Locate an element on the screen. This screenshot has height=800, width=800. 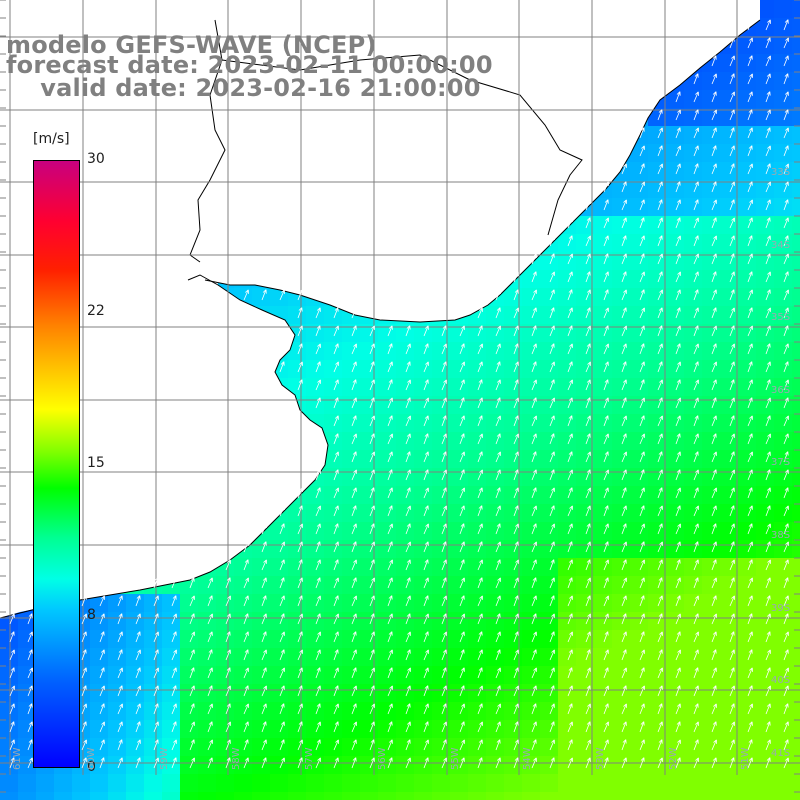
colorbar-tick-8: 8 is located at coordinates (91, 615).